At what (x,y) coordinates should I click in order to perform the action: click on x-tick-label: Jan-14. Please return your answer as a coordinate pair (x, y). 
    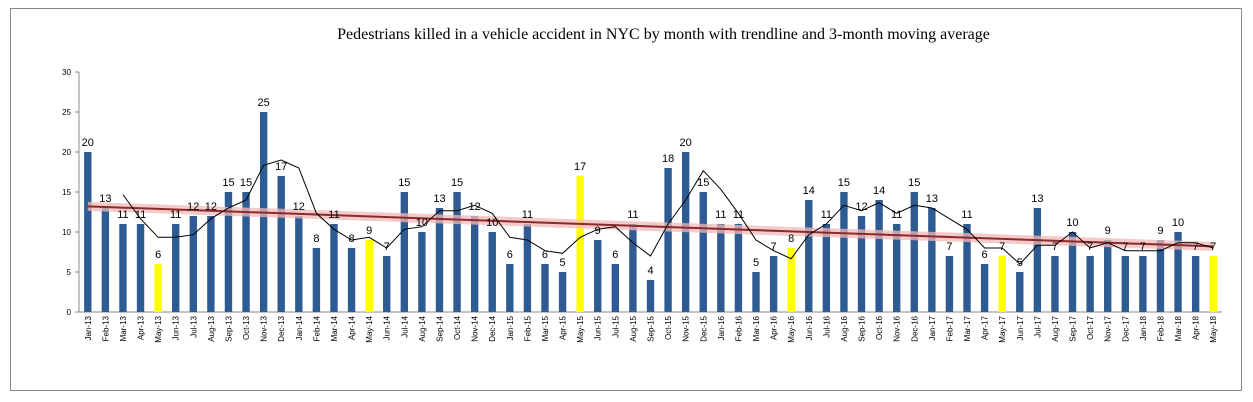
    Looking at the image, I should click on (299, 327).